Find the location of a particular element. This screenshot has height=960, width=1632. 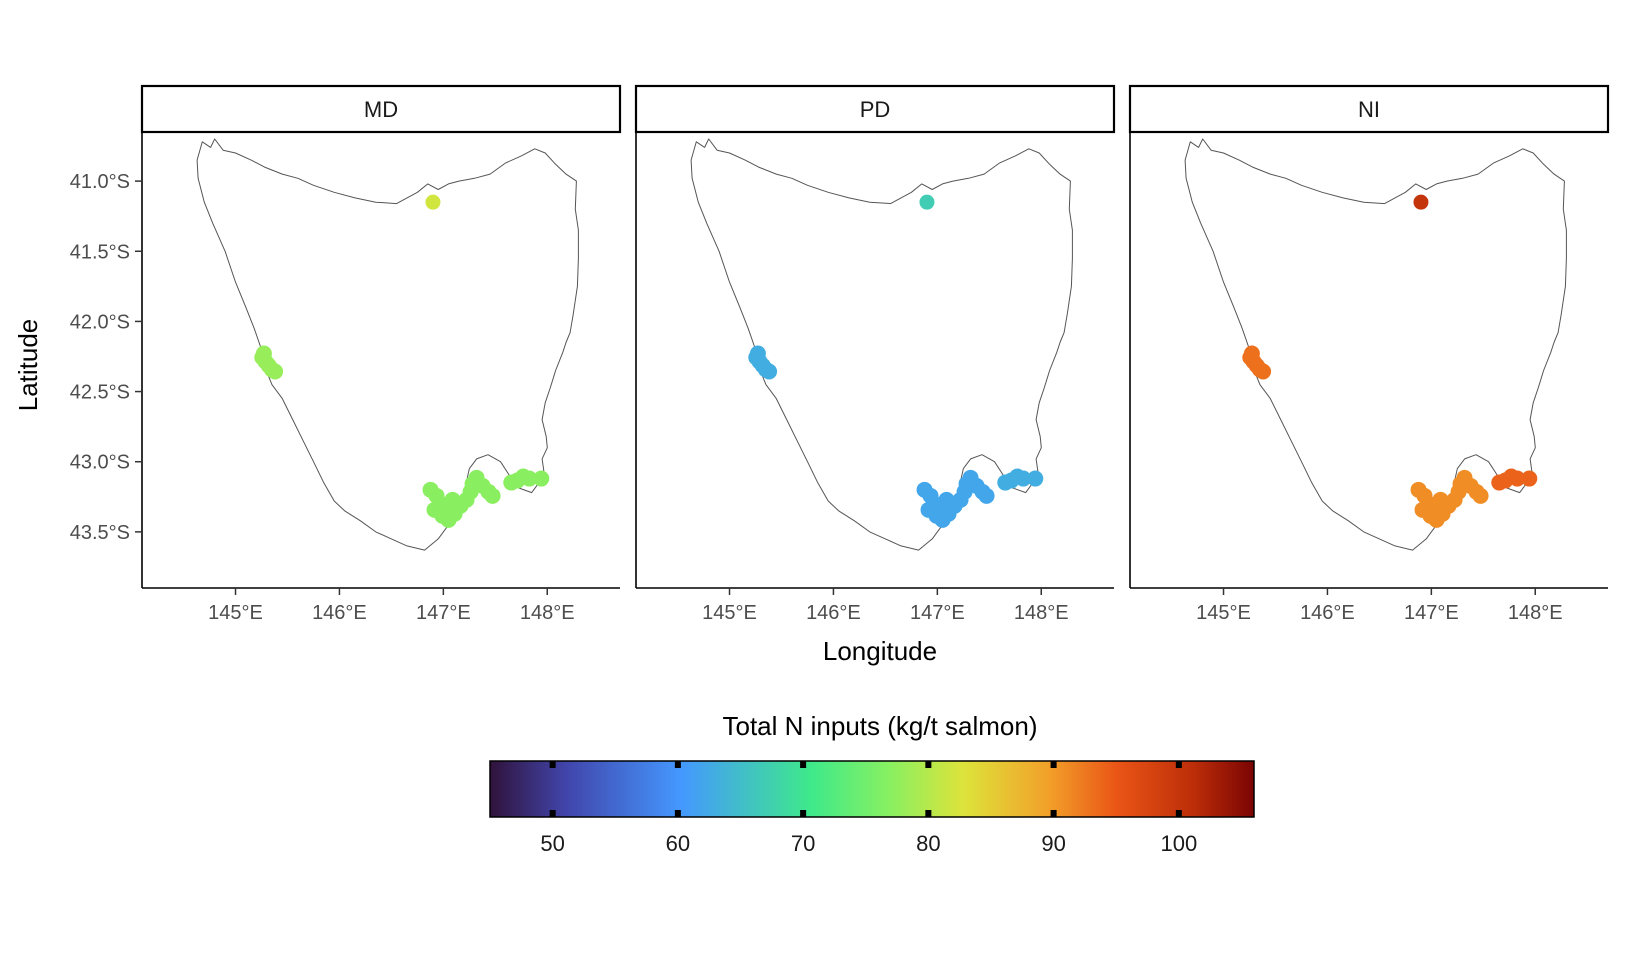

x-axis-title: Longitude is located at coordinates (880, 651).